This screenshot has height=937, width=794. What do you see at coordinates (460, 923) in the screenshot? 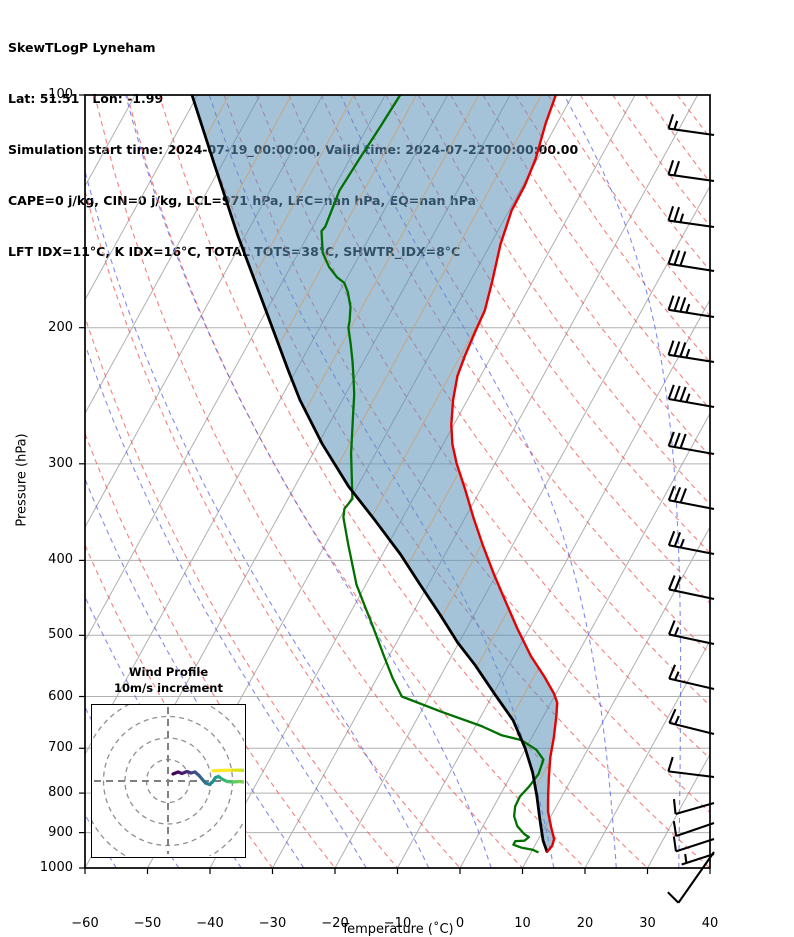
I see `x-tick-label: 0` at bounding box center [460, 923].